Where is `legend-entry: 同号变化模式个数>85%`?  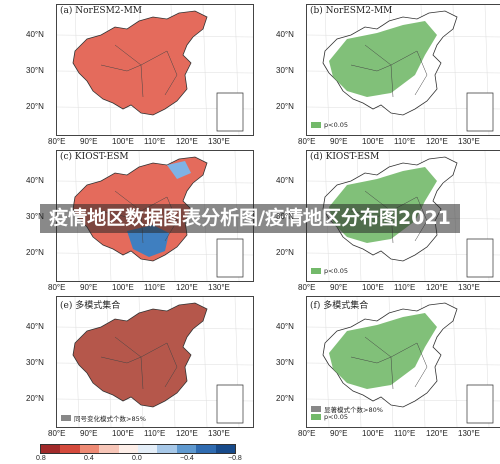
legend-entry: 同号变化模式个数>85% is located at coordinates (103, 418).